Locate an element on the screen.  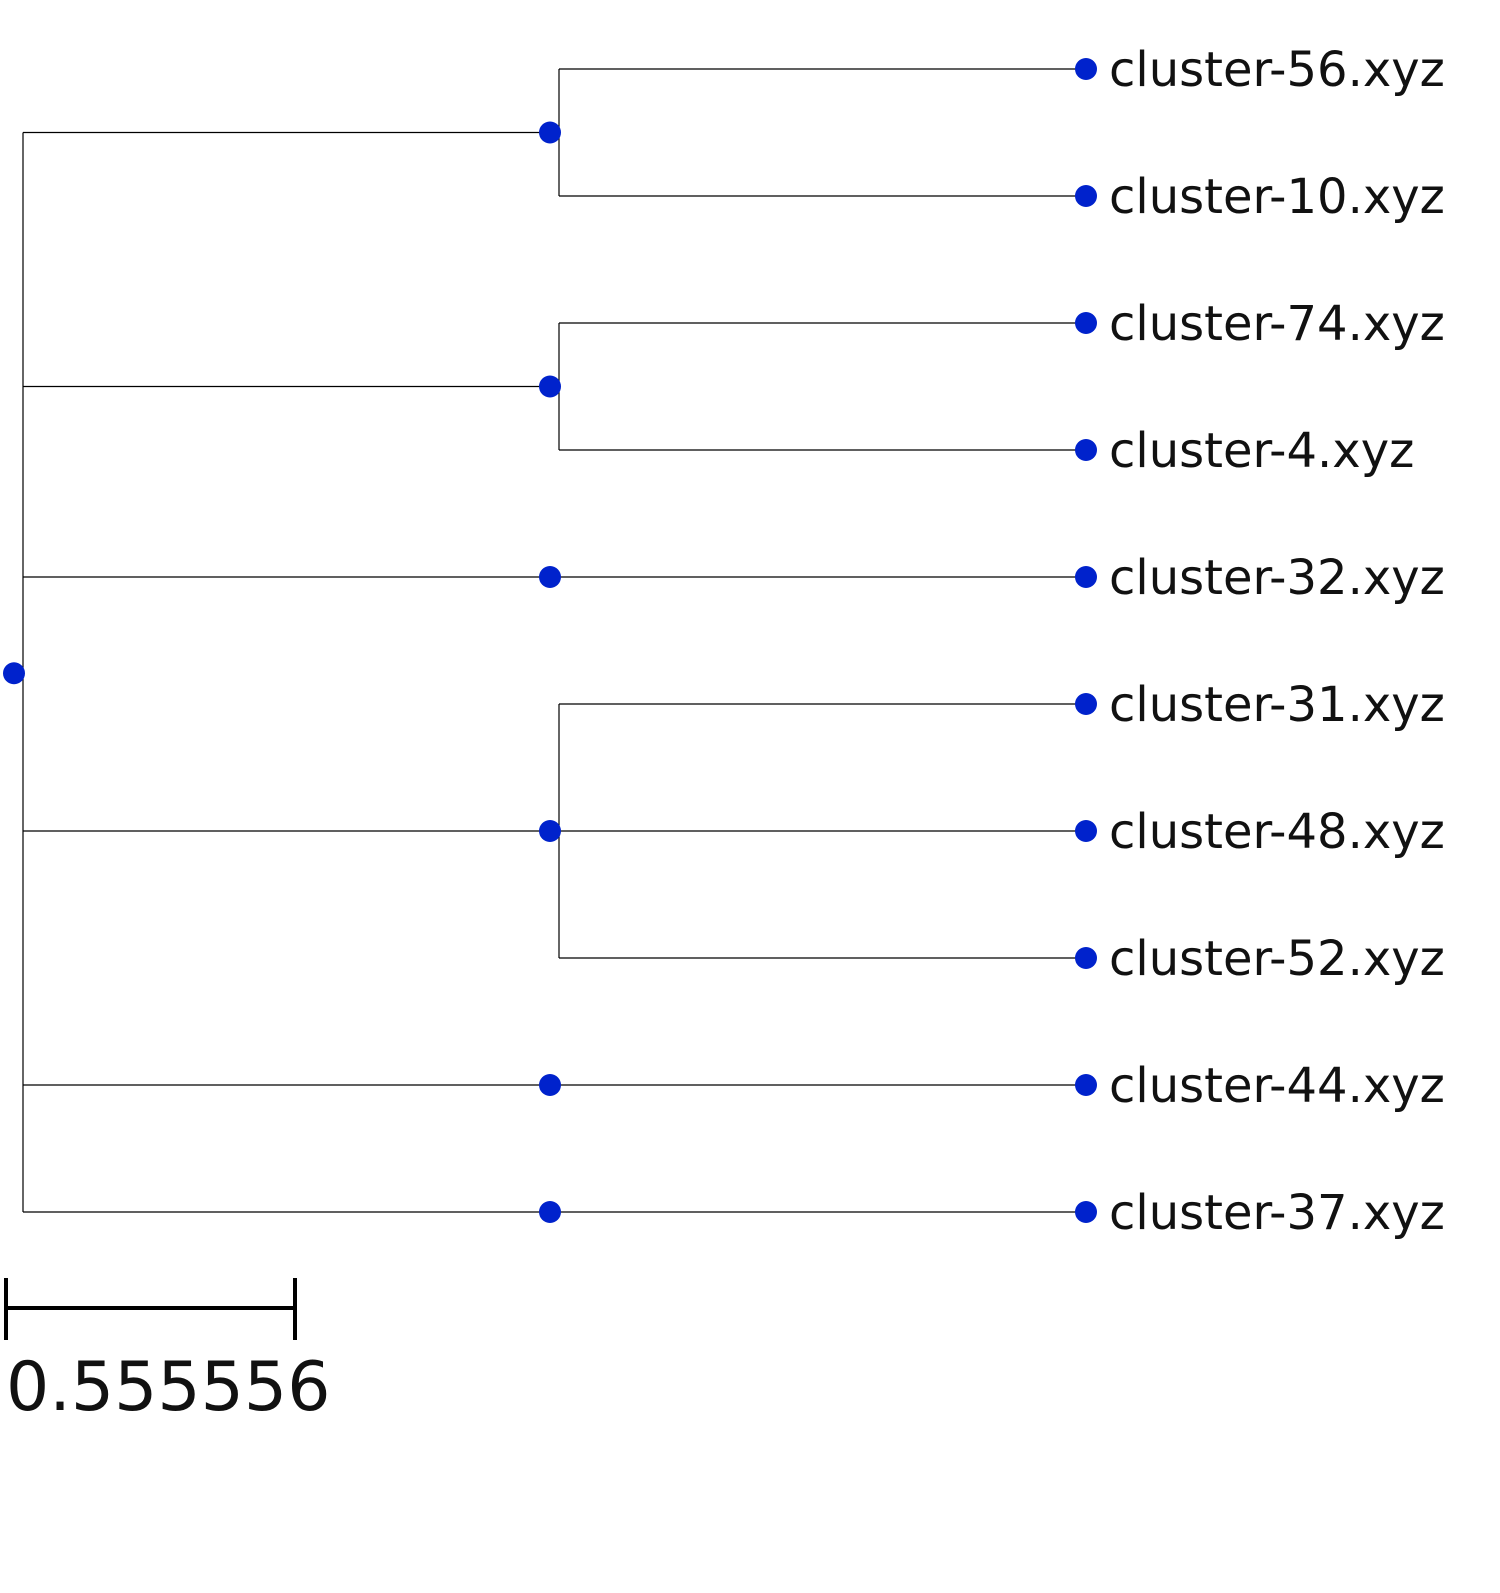
leaf-label: cluster-37.xyz is located at coordinates (1277, 1213).